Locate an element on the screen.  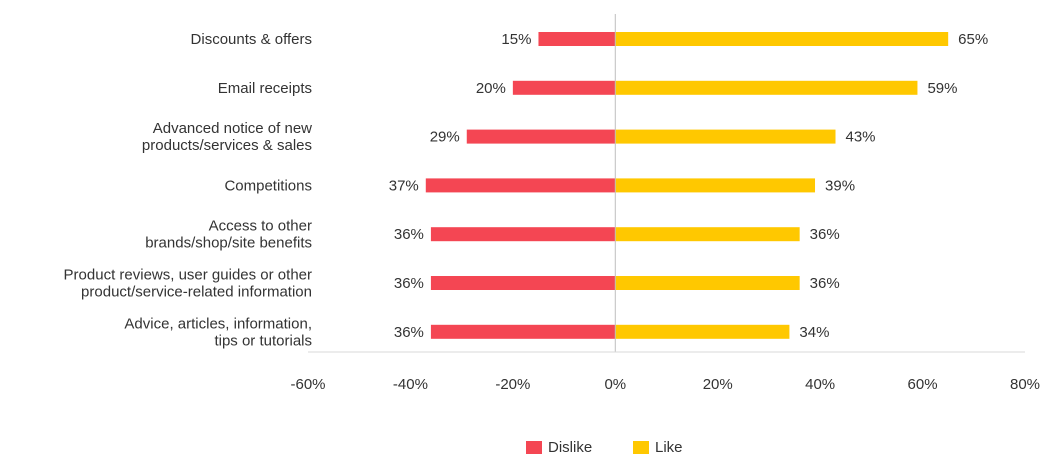
legend-swatch-dislike is located at coordinates (534, 447).